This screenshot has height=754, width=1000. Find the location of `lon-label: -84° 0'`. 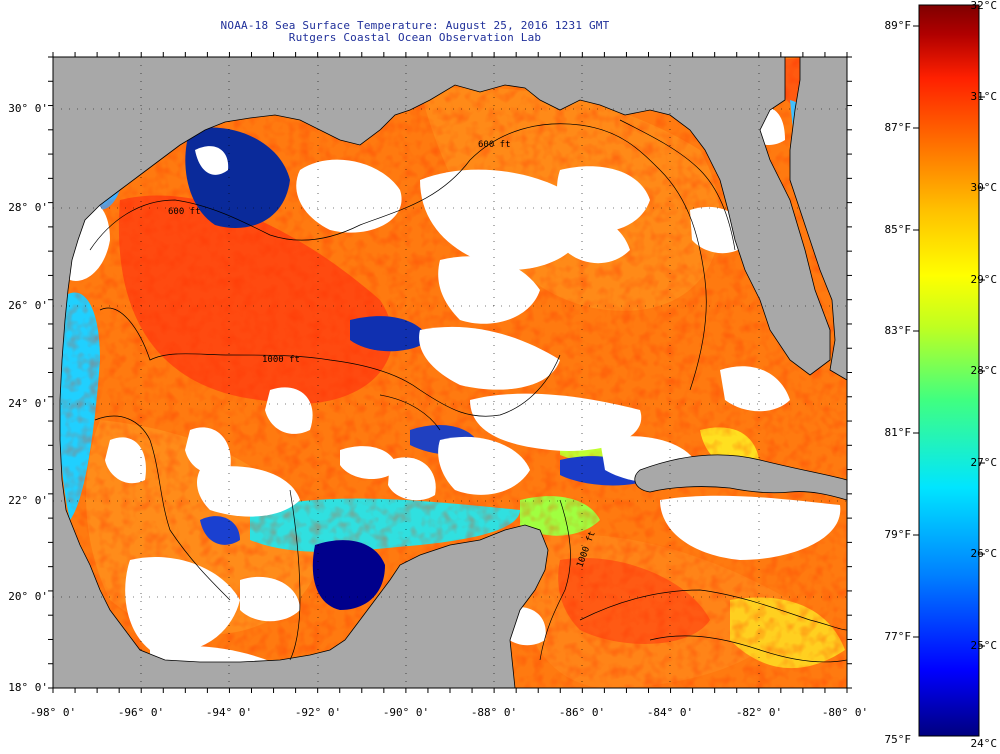

lon-label: -84° 0' is located at coordinates (670, 712).